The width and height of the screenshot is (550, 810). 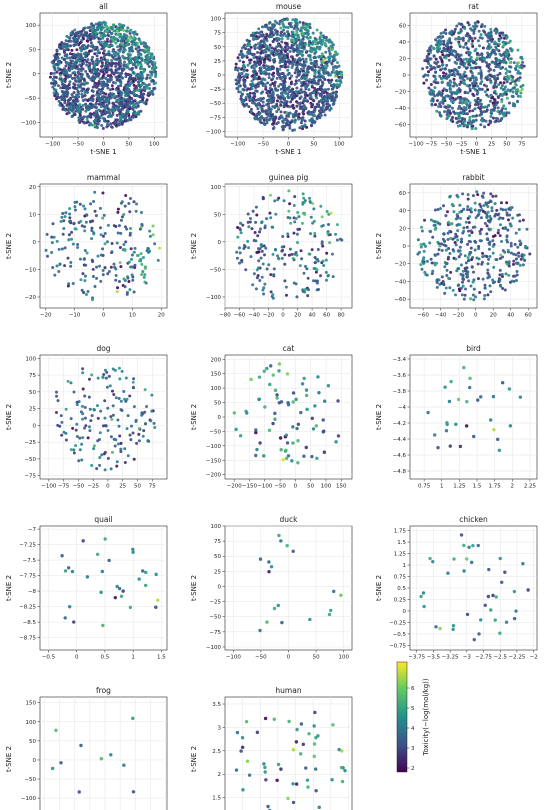 I want to click on x-tick-label: 10, so click(x=132, y=316).